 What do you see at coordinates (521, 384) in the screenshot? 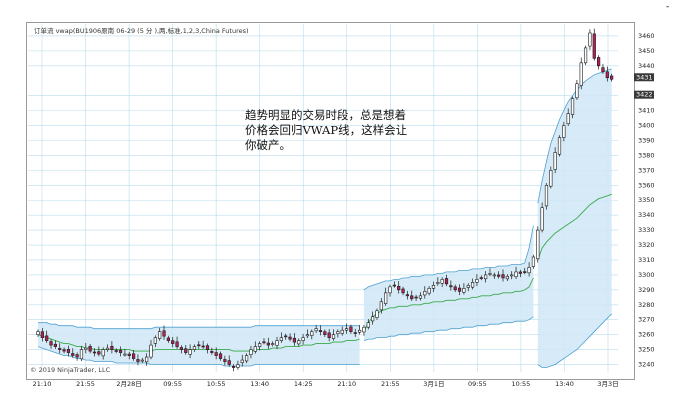
I see `x-tick-label: 10:55` at bounding box center [521, 384].